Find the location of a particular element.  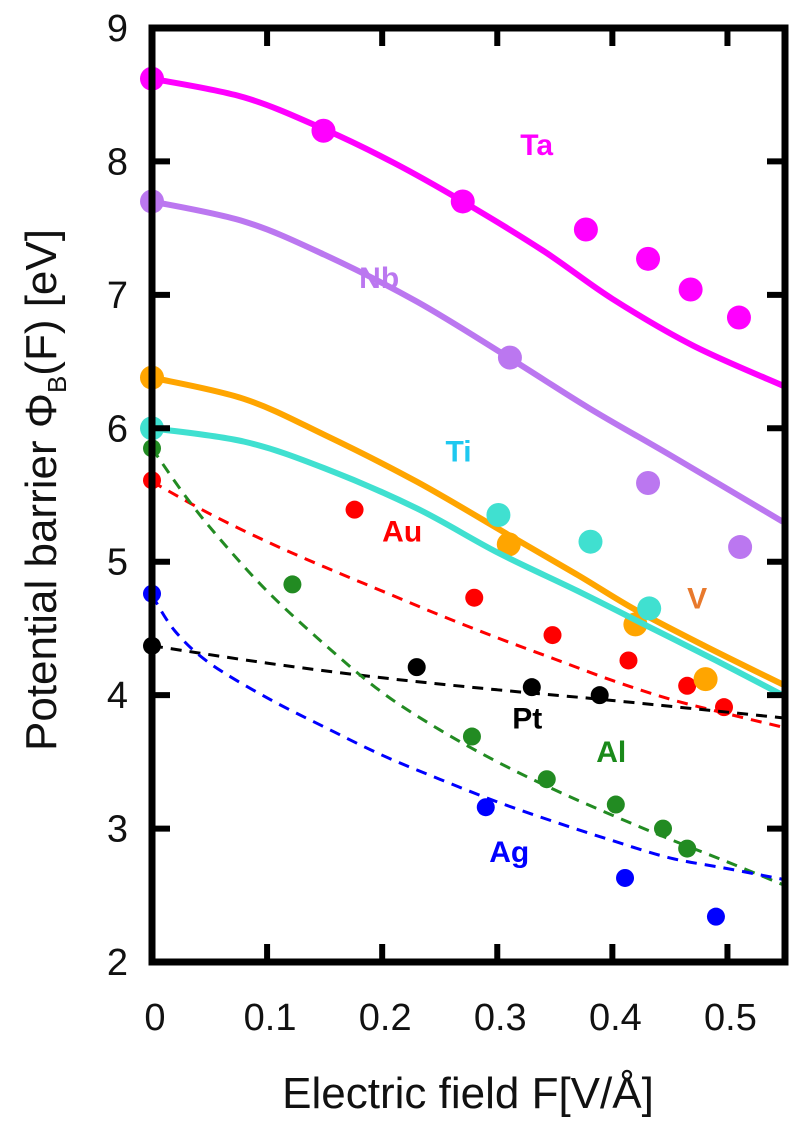

al-series-label: Al is located at coordinates (611, 752).